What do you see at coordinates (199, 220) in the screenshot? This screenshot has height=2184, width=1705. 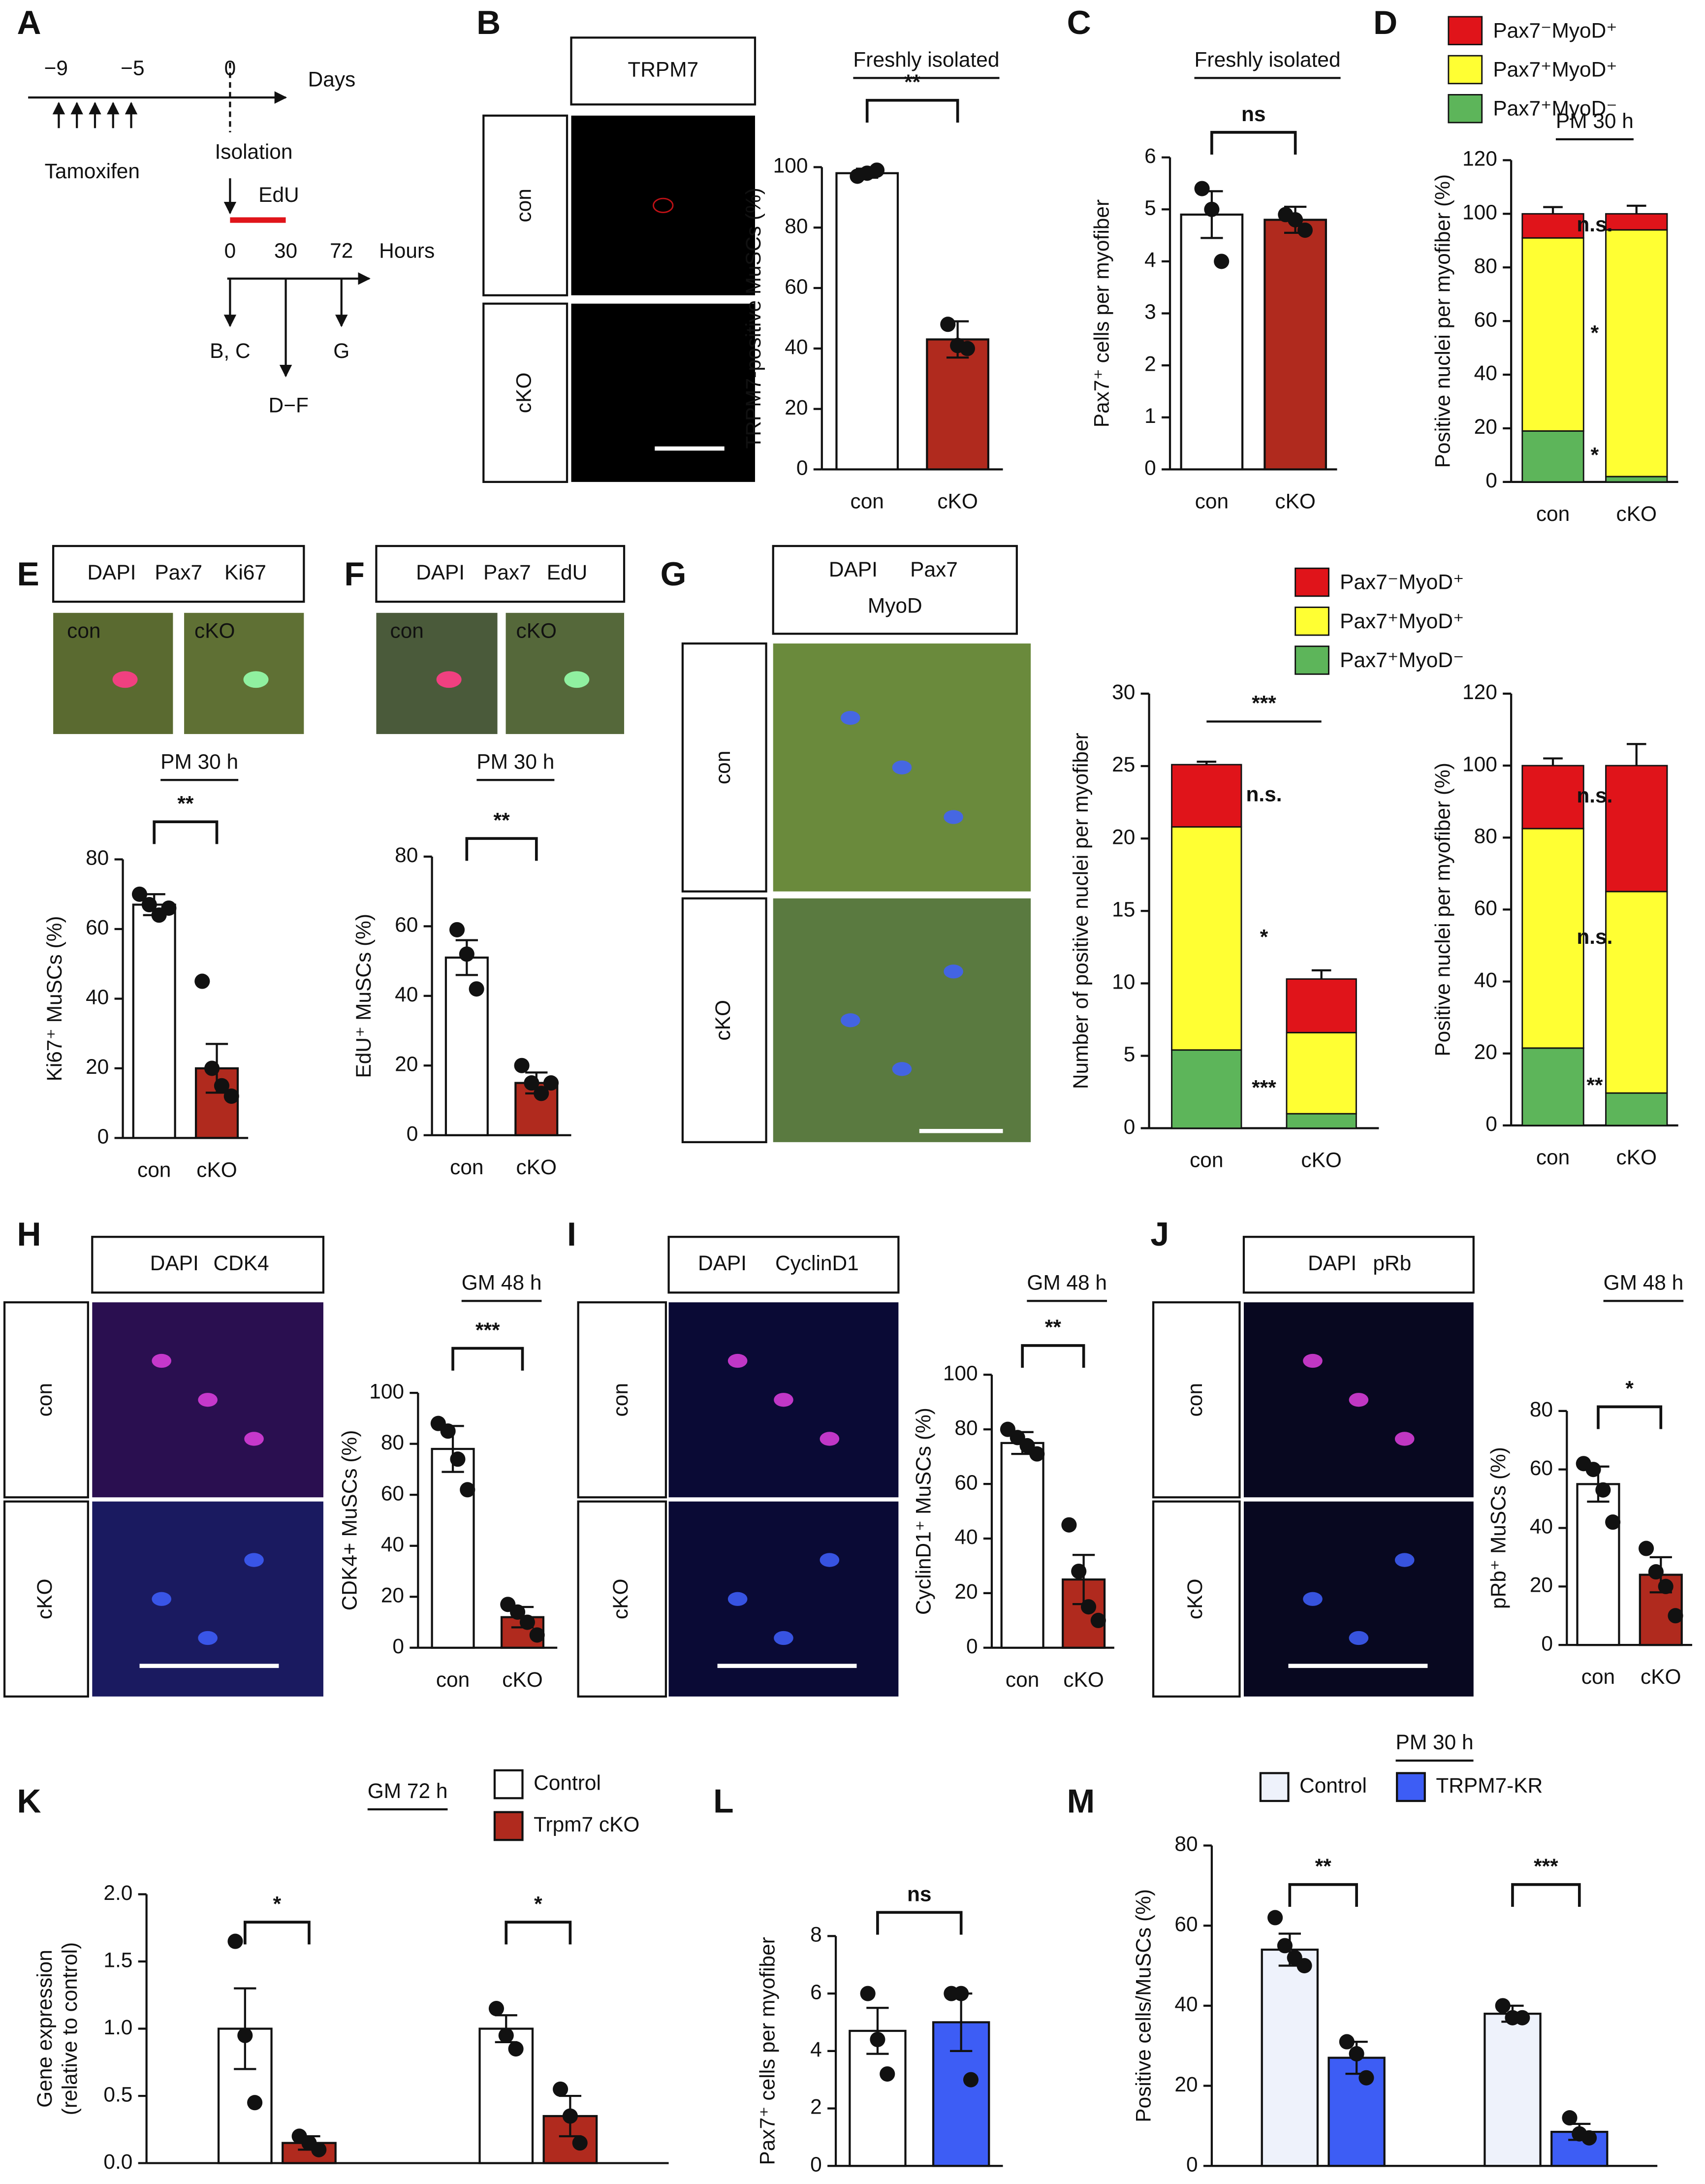 I see `timeline` at bounding box center [199, 220].